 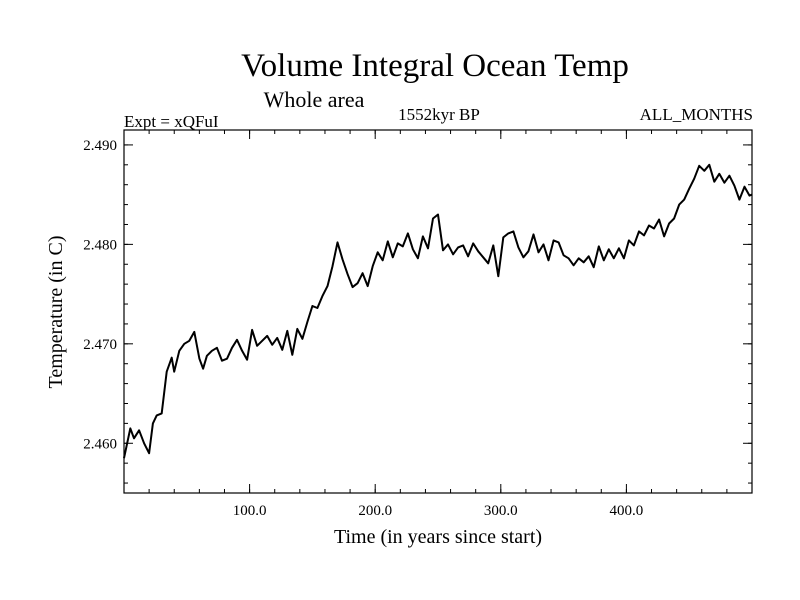 What do you see at coordinates (56, 312) in the screenshot?
I see `y-axis-label: Temperature (in C)` at bounding box center [56, 312].